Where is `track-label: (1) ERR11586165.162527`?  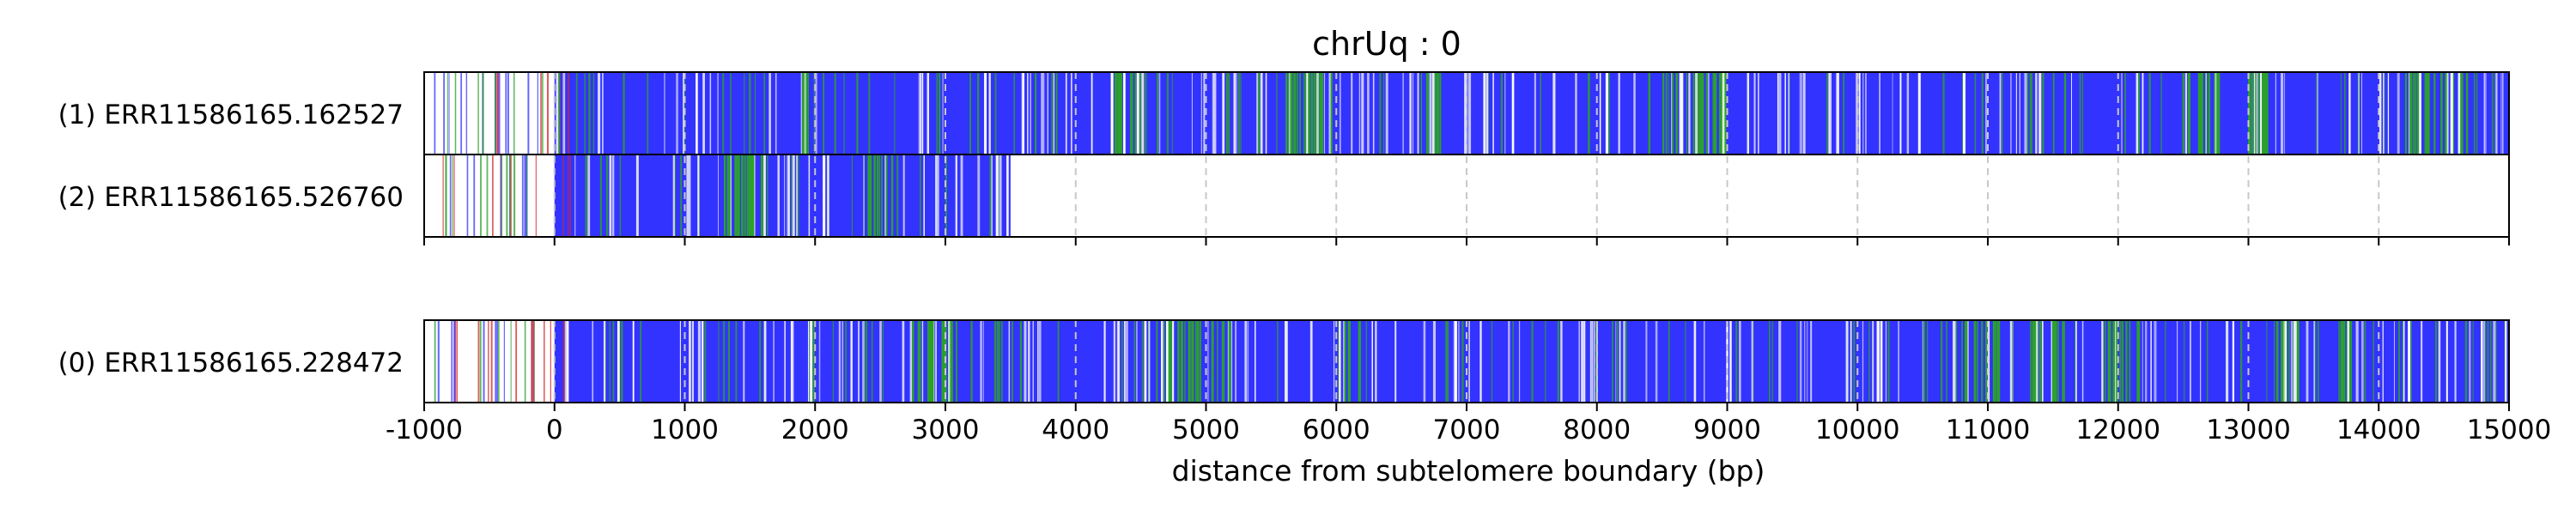 track-label: (1) ERR11586165.162527 is located at coordinates (231, 115).